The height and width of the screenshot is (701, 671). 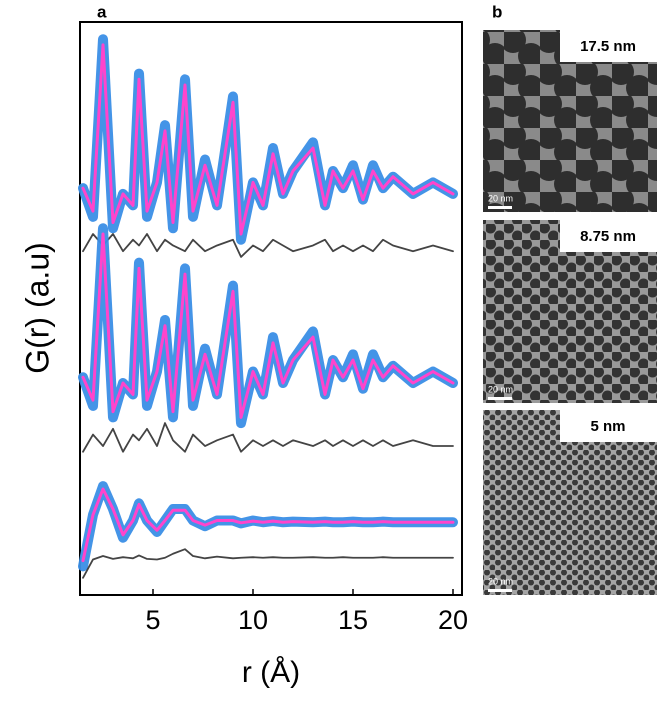 I want to click on image-label: 17.5 nm, so click(x=608, y=46).